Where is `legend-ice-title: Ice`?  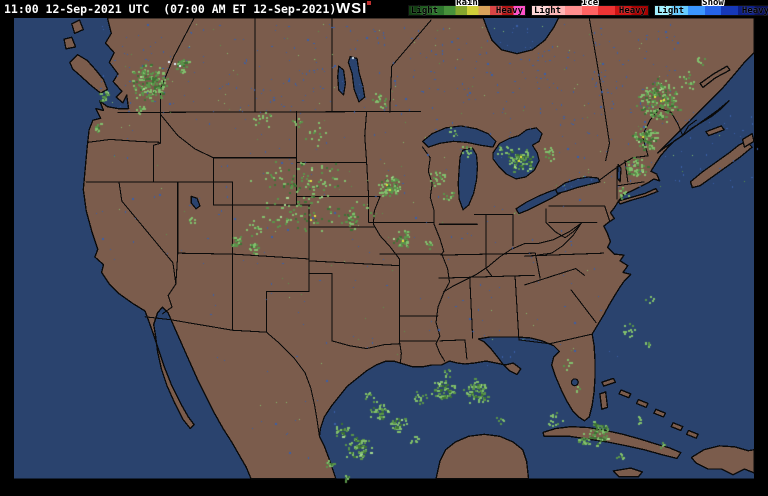 legend-ice-title: Ice is located at coordinates (590, 4).